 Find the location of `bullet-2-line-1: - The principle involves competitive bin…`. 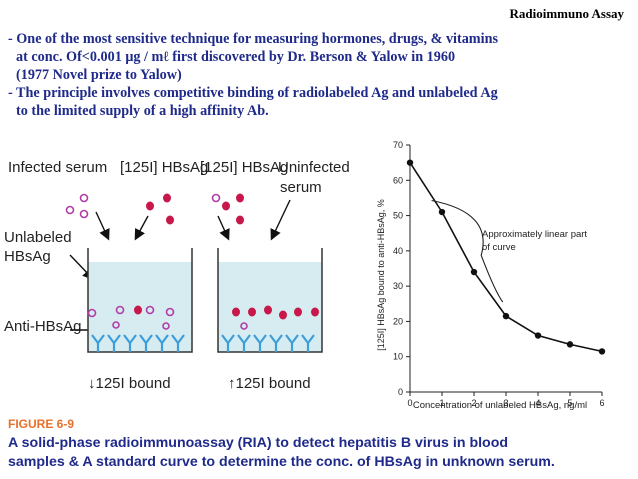

bullet-2-line-1: - The principle involves competitive bin… is located at coordinates (253, 93).